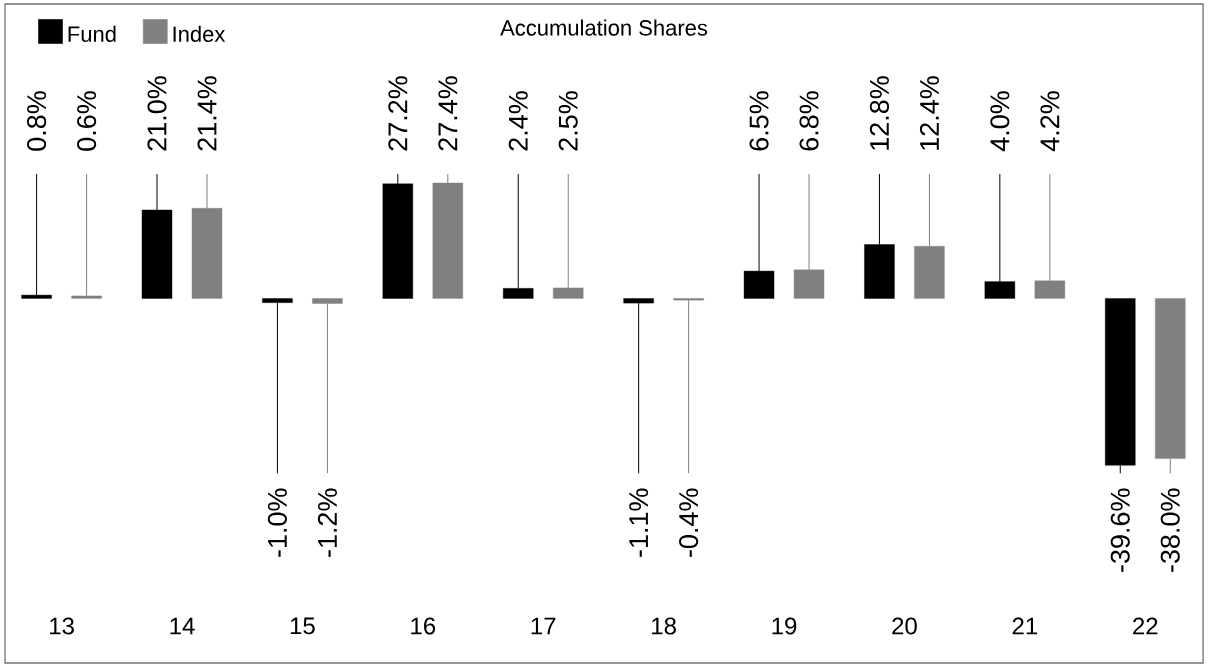  I want to click on x-tick-label: 20, so click(904, 626).